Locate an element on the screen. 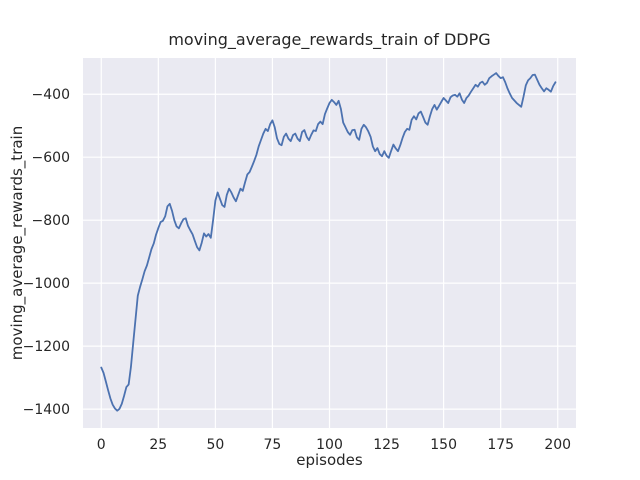 This screenshot has width=640, height=480. y-tick-label: −1000 is located at coordinates (46, 284).